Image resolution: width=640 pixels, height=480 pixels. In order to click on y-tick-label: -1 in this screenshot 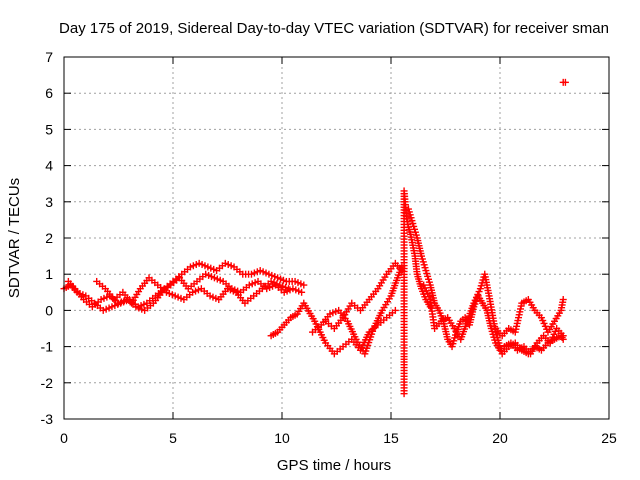, I will do `click(47, 347)`.